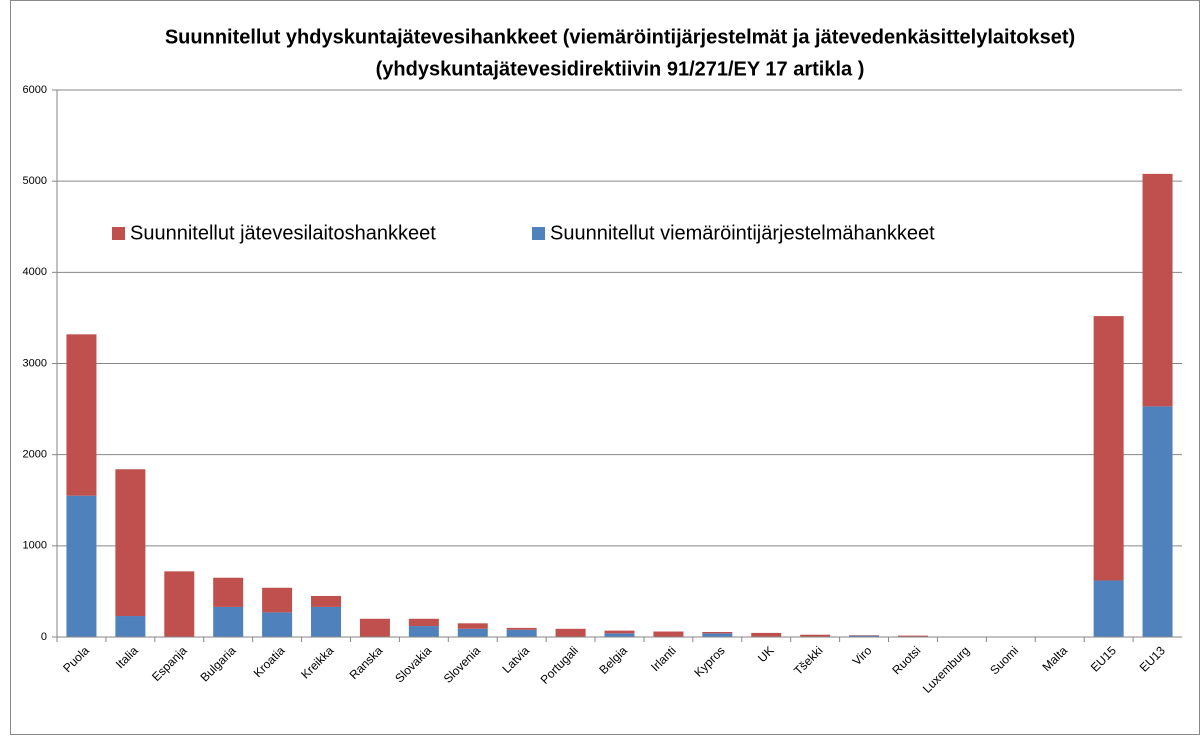 The height and width of the screenshot is (740, 1200). Describe the element at coordinates (35, 181) in the screenshot. I see `y-tick-label: 5000` at that location.